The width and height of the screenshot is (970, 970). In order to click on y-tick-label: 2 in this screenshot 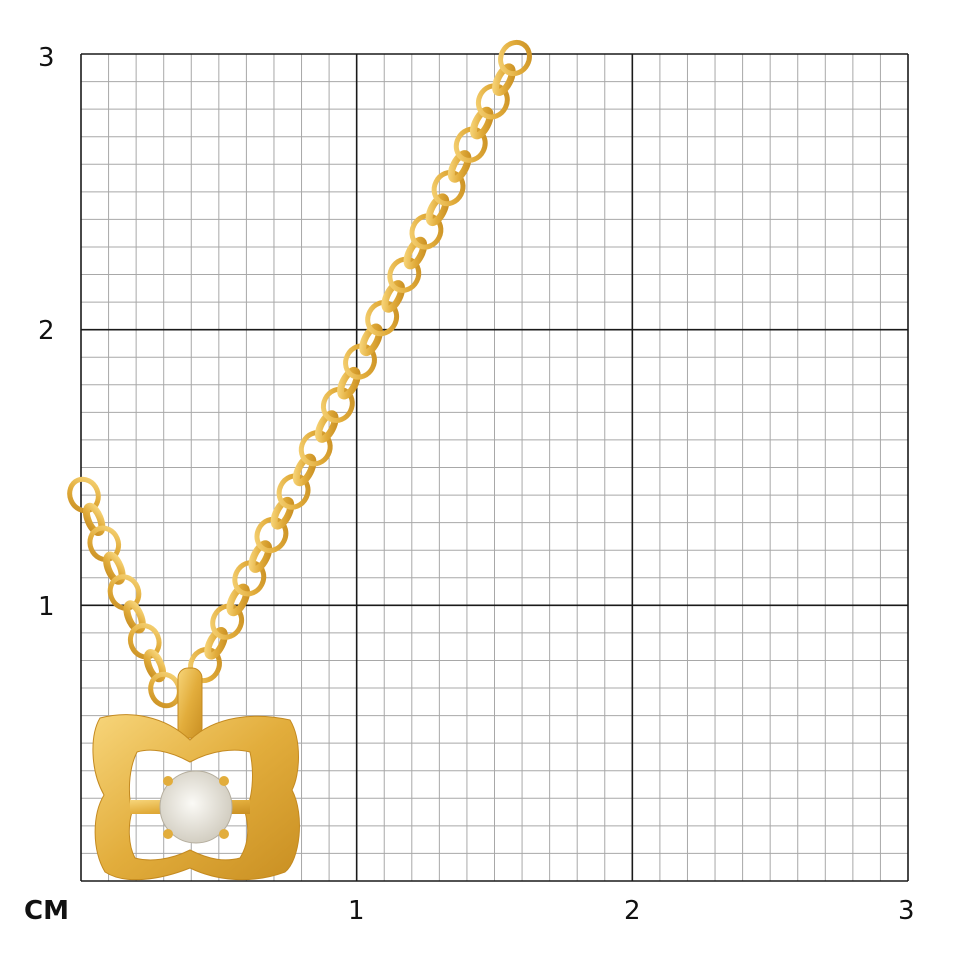, I will do `click(46, 331)`.